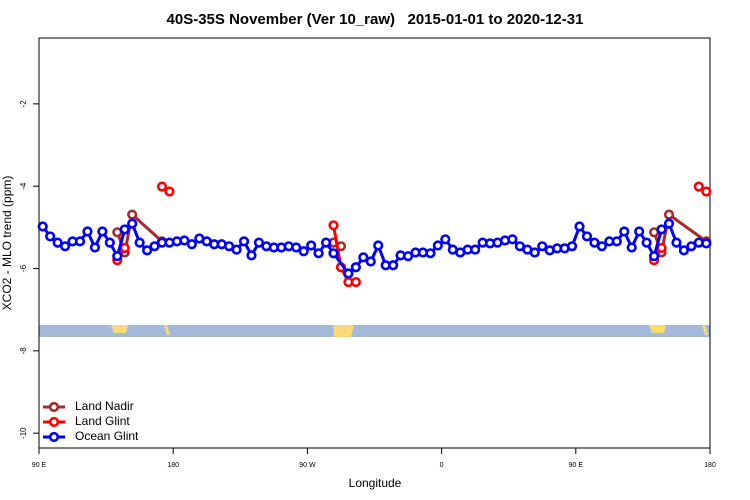  I want to click on x-tick-label: 90 W, so click(307, 465).